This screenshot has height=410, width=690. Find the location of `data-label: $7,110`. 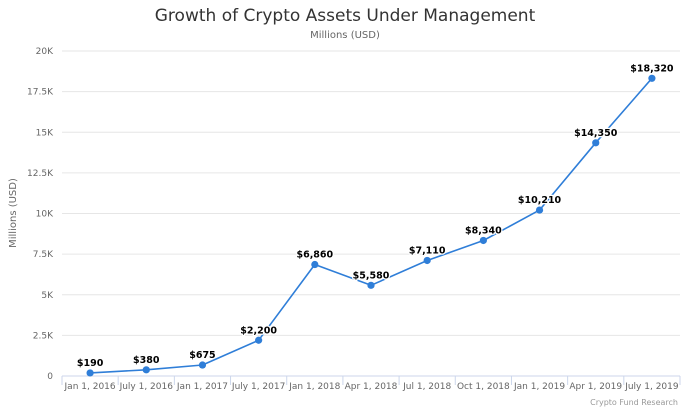

data-label: $7,110 is located at coordinates (427, 250).